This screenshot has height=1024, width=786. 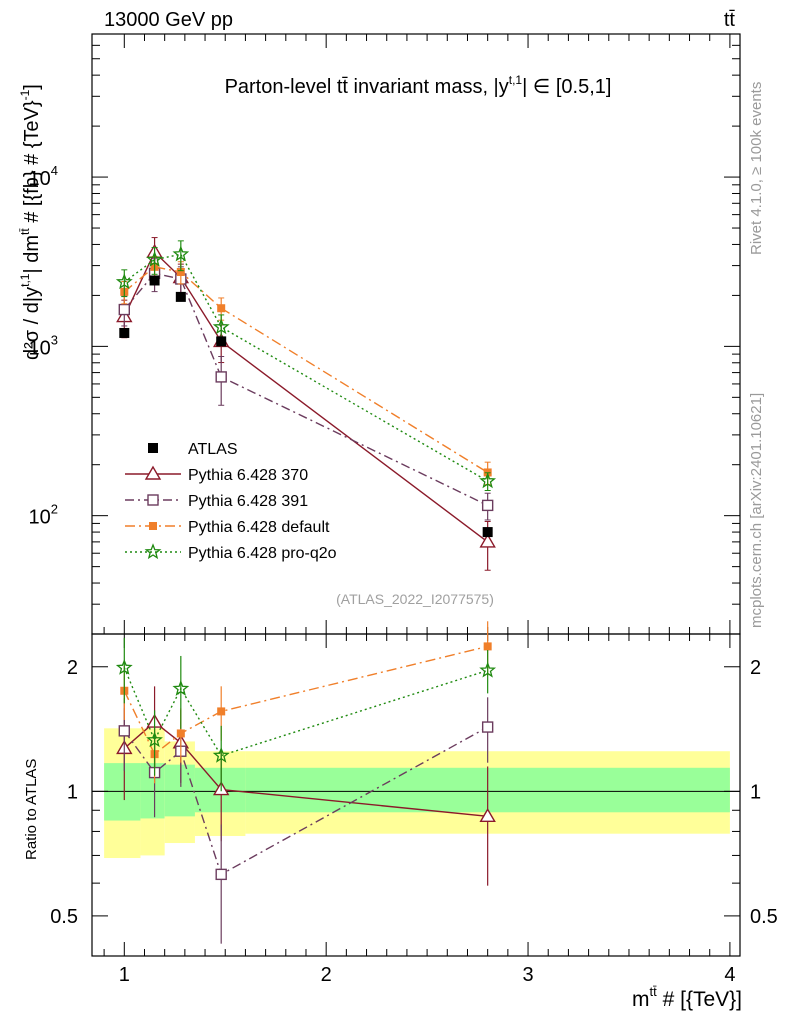 What do you see at coordinates (72, 792) in the screenshot?
I see `ratio-y-tick-label: 1` at bounding box center [72, 792].